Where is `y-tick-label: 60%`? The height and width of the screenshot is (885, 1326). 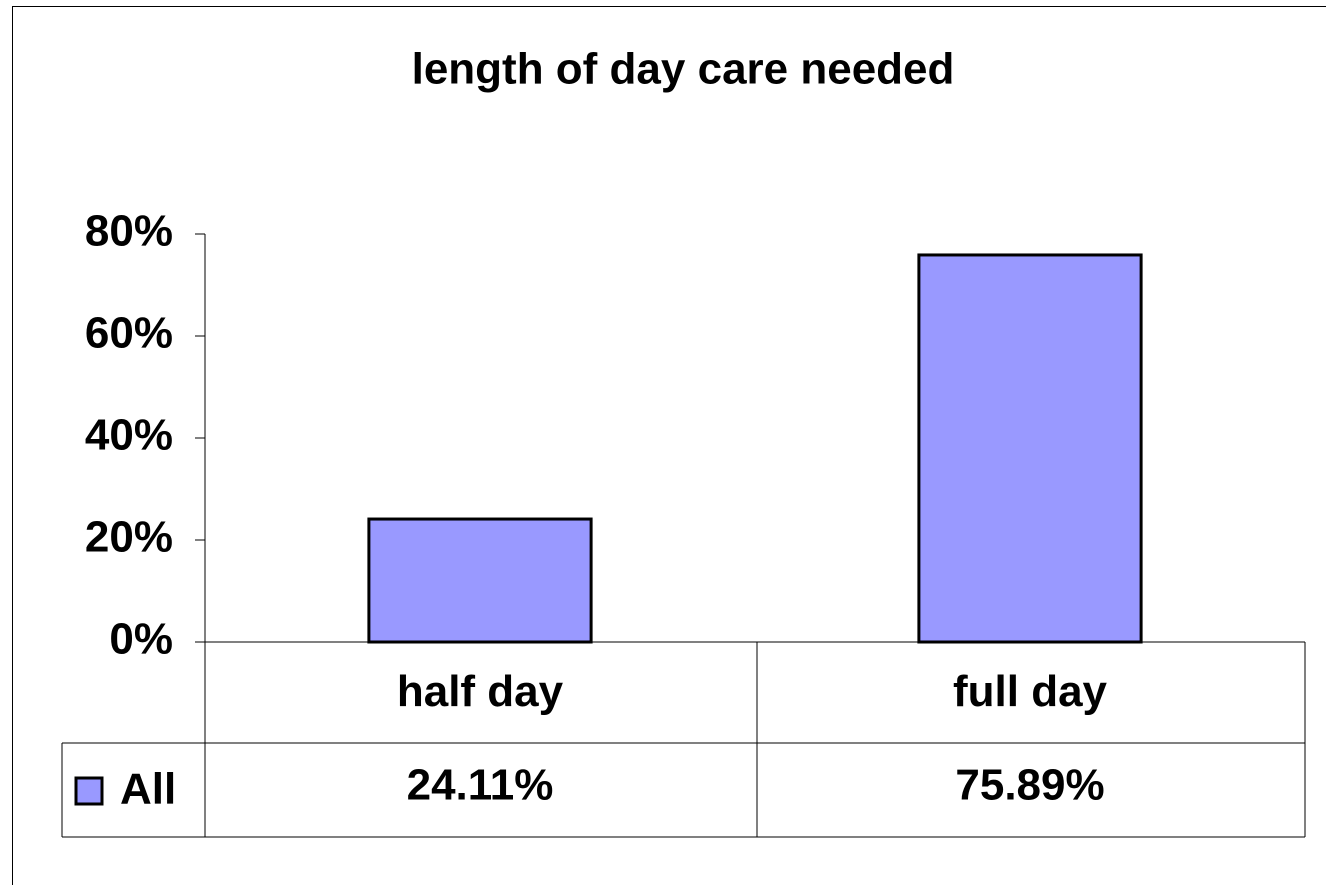 y-tick-label: 60% is located at coordinates (129, 333).